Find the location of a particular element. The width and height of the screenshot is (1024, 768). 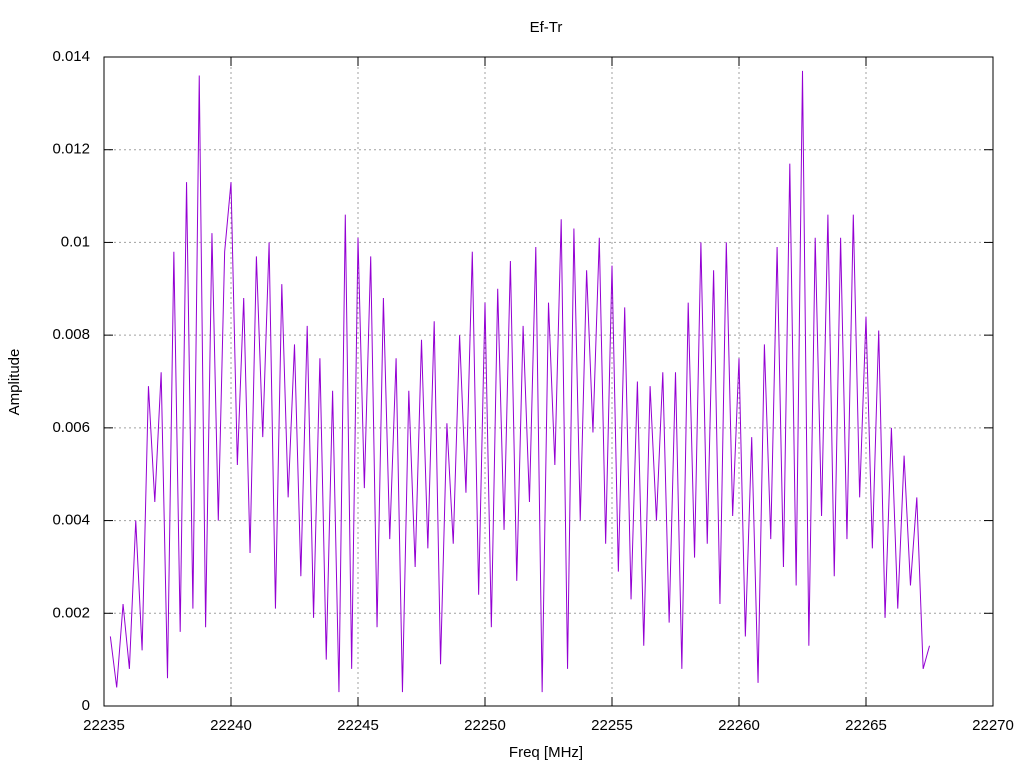

x-tick-label: 22250 is located at coordinates (485, 725).